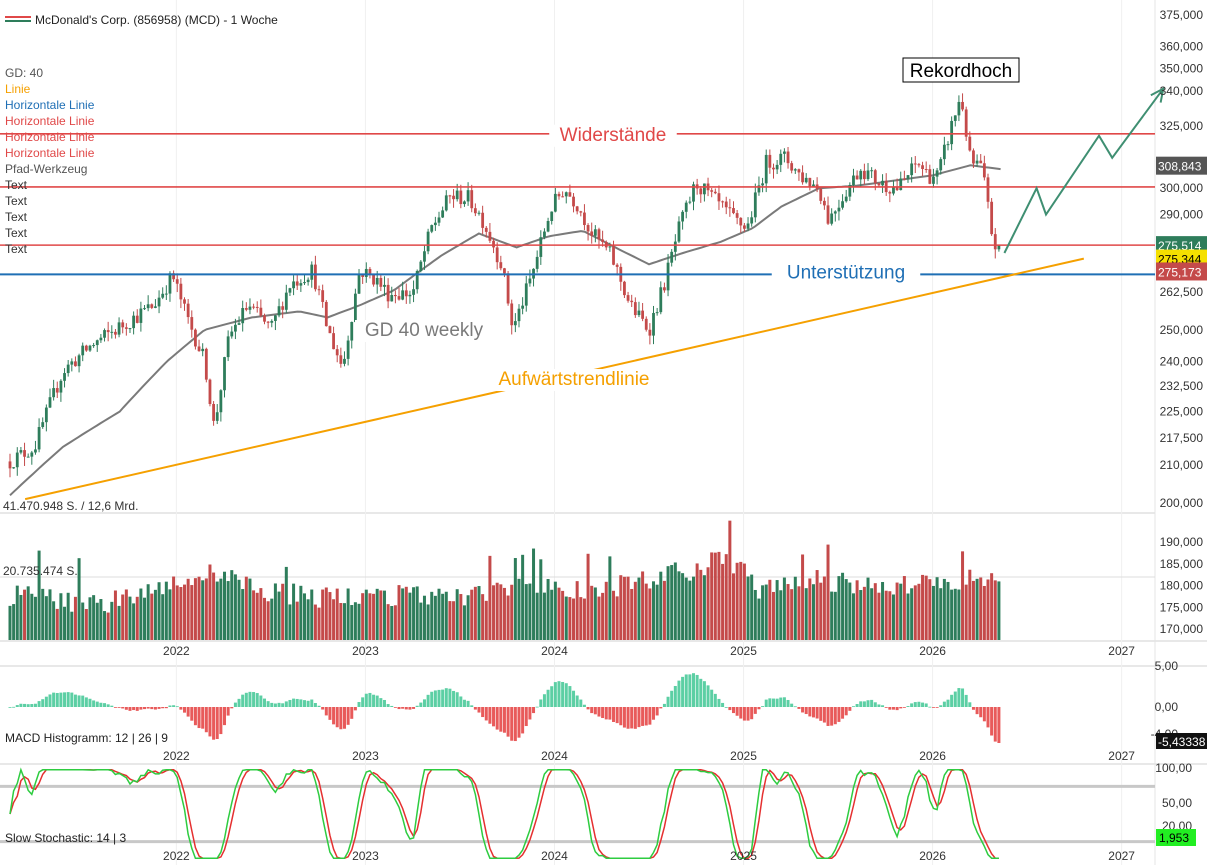  Describe the element at coordinates (18, 89) in the screenshot. I see `legend-item: Linie` at that location.